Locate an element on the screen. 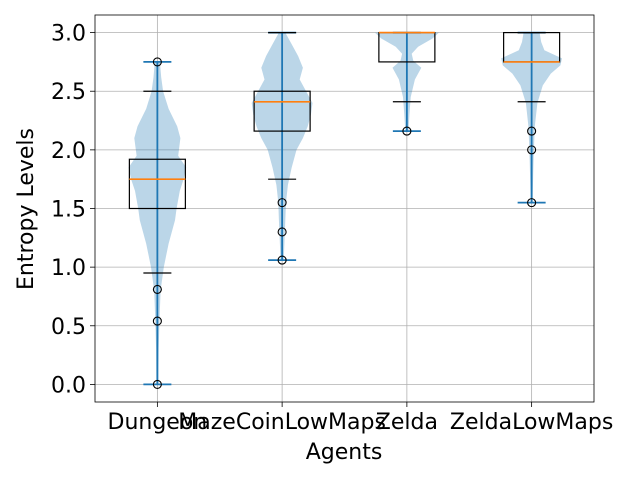 The width and height of the screenshot is (640, 480). y-tick-label: 3.0 is located at coordinates (68, 34).